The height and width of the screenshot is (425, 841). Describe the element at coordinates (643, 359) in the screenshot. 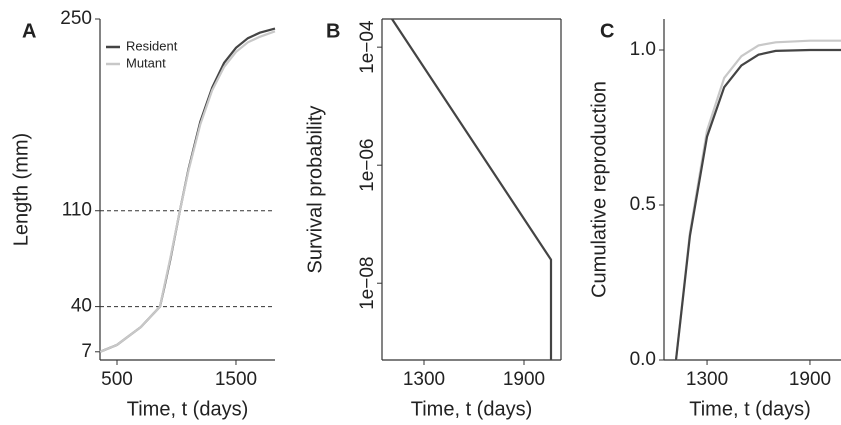

I see `y-tick-label: 0.0` at that location.